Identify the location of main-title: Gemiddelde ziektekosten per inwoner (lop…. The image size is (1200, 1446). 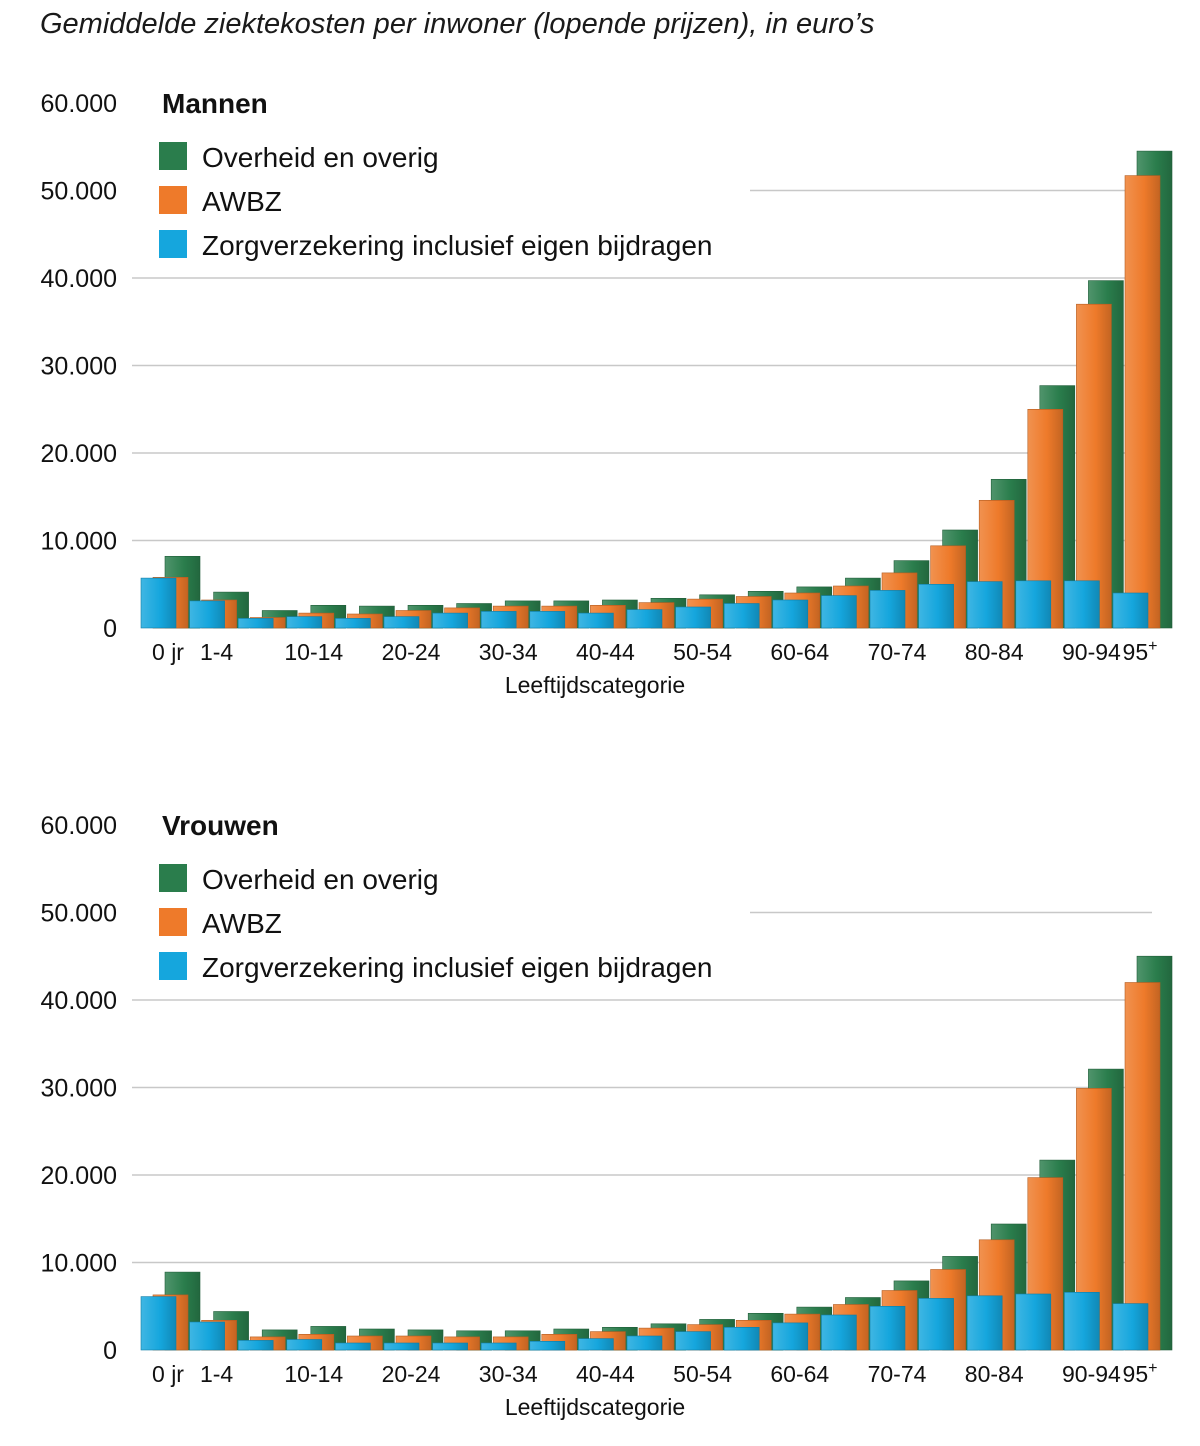
(457, 24).